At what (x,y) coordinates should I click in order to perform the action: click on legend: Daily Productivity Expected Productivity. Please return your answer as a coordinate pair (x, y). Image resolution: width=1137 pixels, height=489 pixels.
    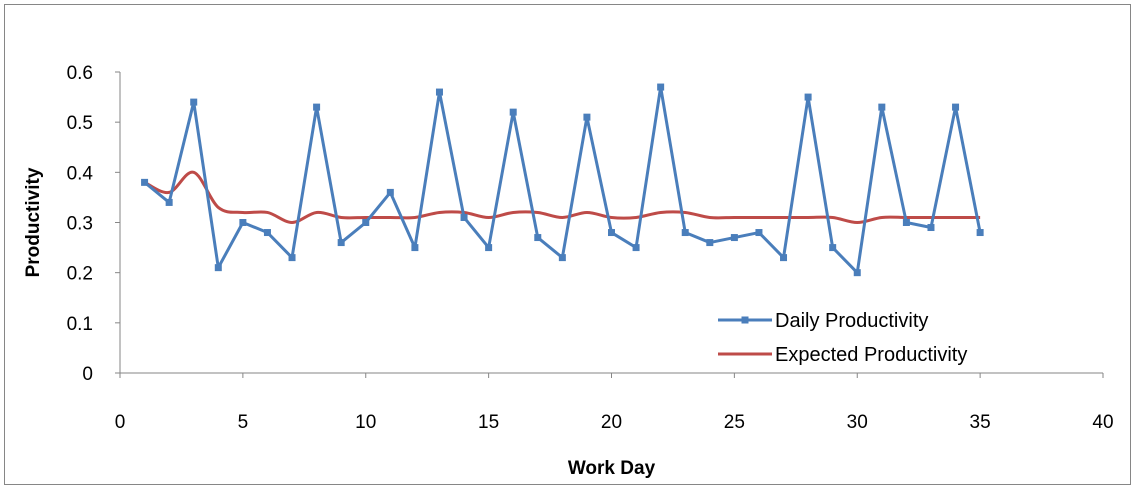
    Looking at the image, I should click on (842, 338).